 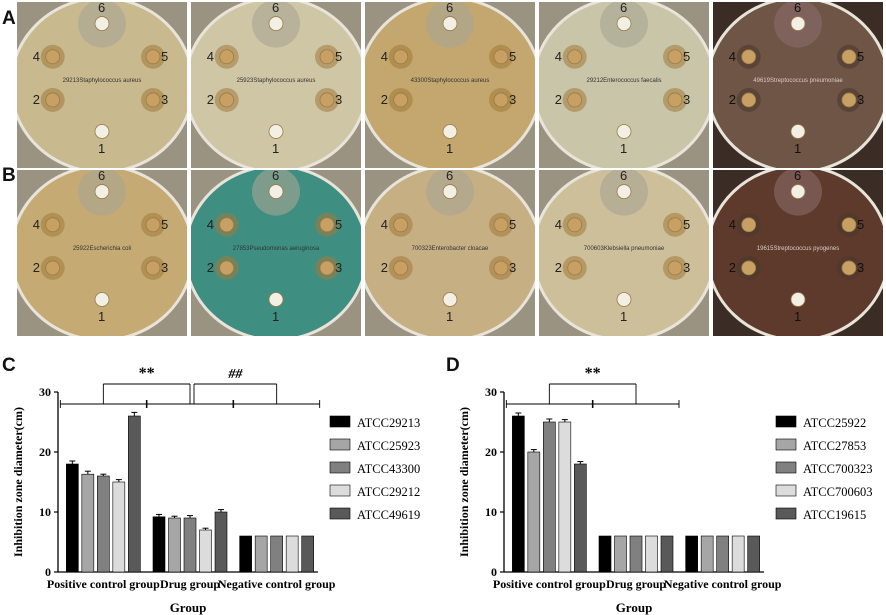 I want to click on agar-plate: 1 2 3 4 5 6 19615Streptococcus pyogenes, so click(x=798, y=253).